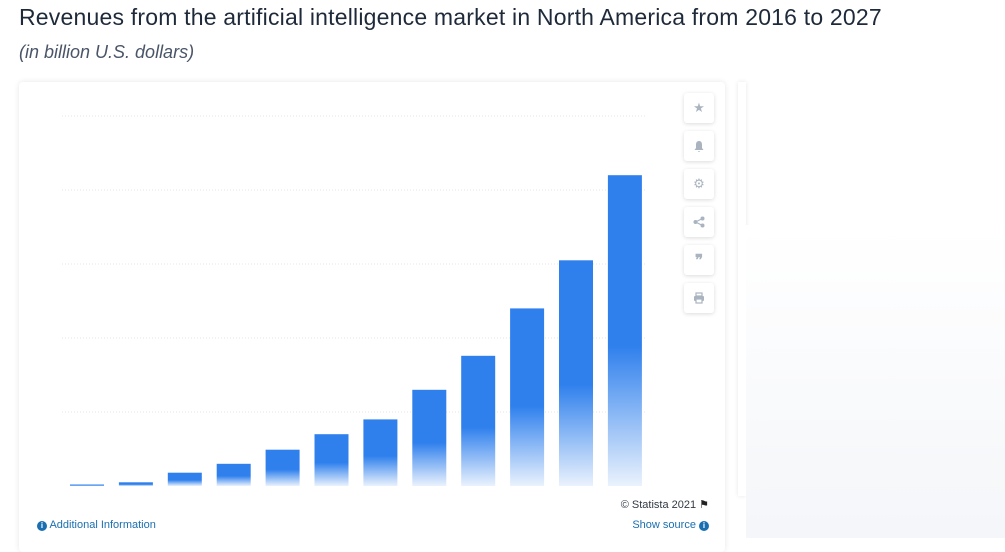 The height and width of the screenshot is (552, 1005). I want to click on bar-2019, so click(233, 474).